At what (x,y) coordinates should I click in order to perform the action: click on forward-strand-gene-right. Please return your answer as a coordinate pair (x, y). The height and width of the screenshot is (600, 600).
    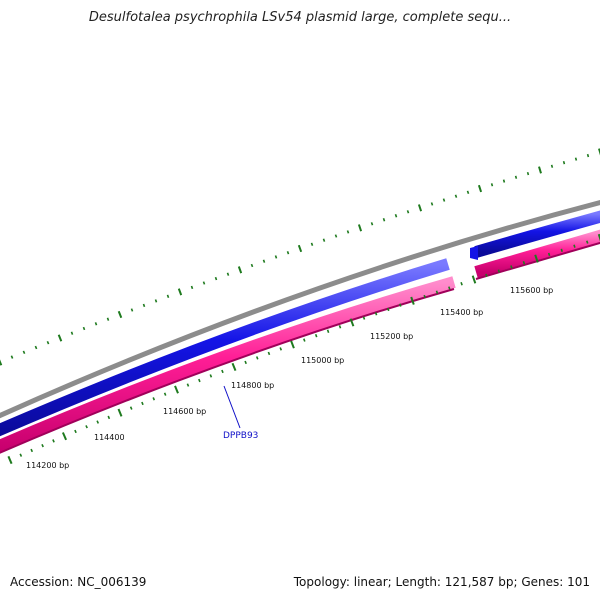
    Looking at the image, I should click on (537, 234).